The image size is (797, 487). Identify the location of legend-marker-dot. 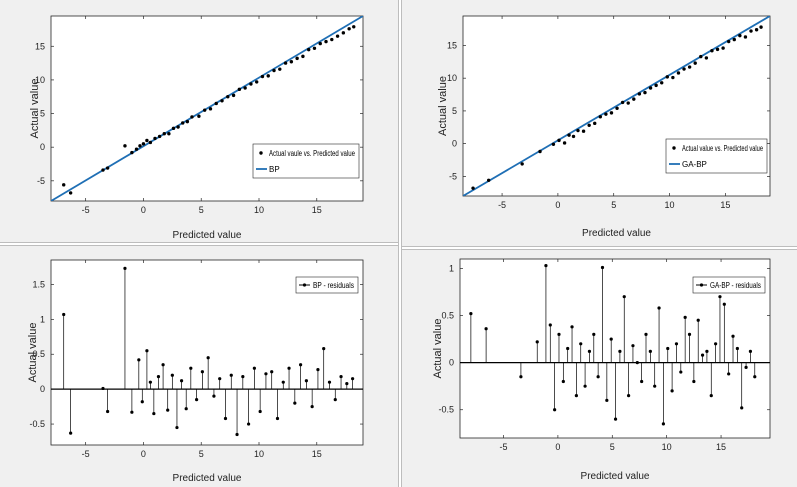
(304, 285).